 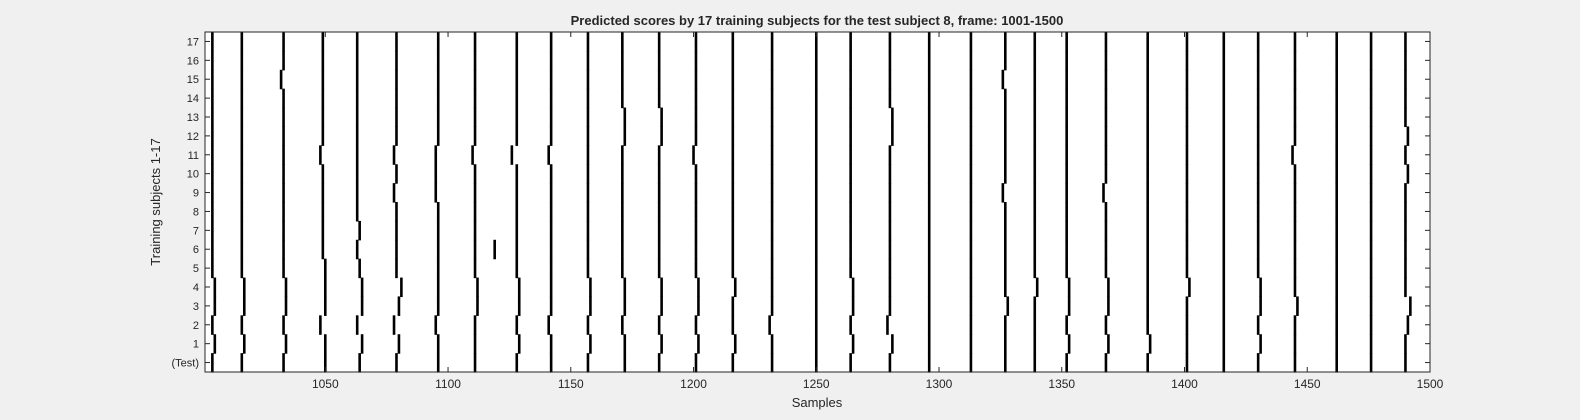 What do you see at coordinates (193, 99) in the screenshot?
I see `y-tick-label: 14` at bounding box center [193, 99].